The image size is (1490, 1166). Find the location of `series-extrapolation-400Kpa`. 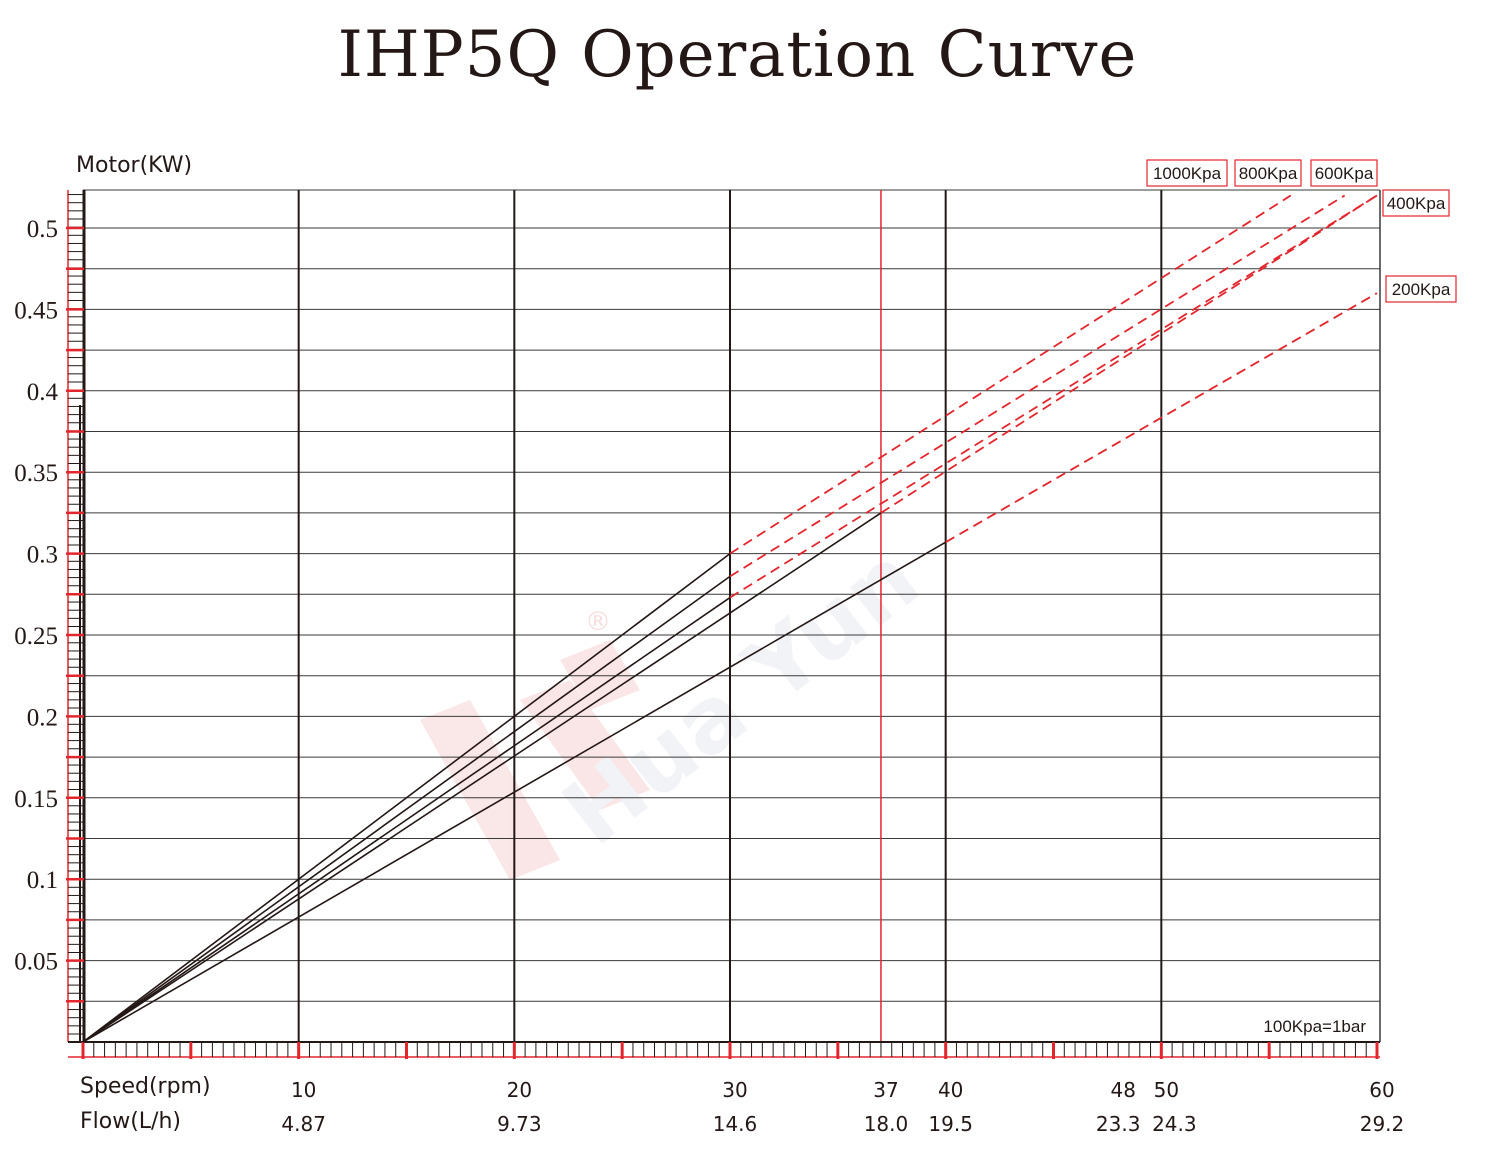

series-extrapolation-400Kpa is located at coordinates (1129, 354).